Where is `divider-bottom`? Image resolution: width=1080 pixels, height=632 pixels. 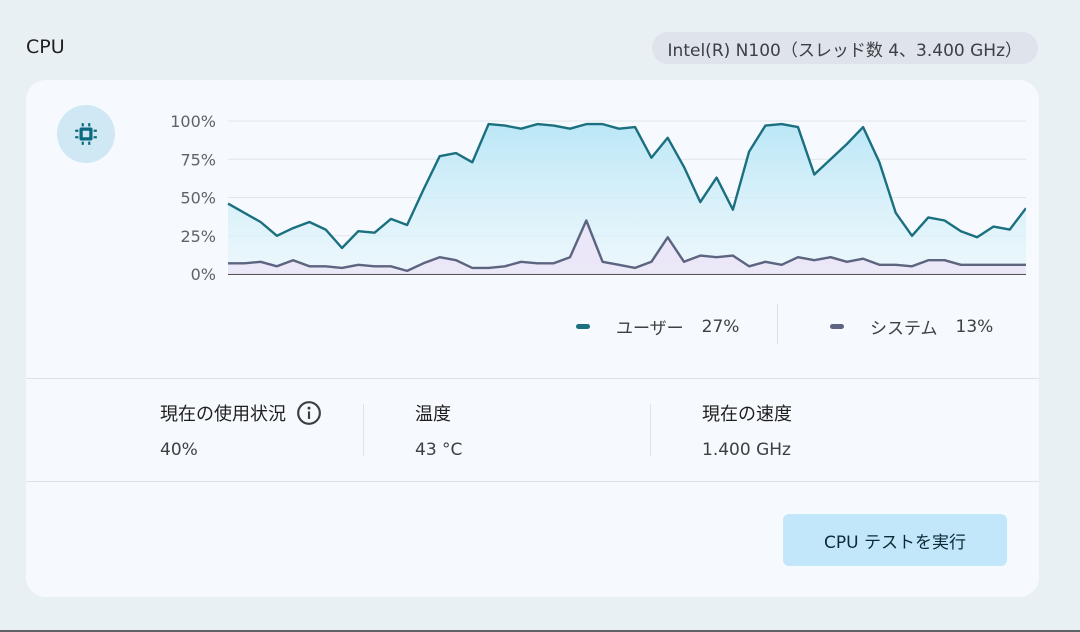
divider-bottom is located at coordinates (532, 481).